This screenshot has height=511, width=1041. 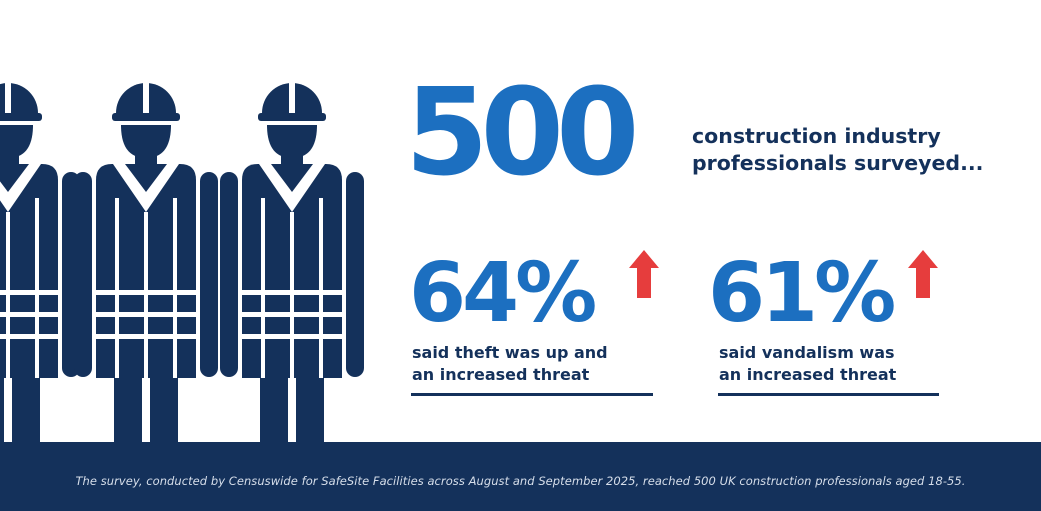 I want to click on theft-caption-line1: said theft was up and, so click(x=510, y=352).